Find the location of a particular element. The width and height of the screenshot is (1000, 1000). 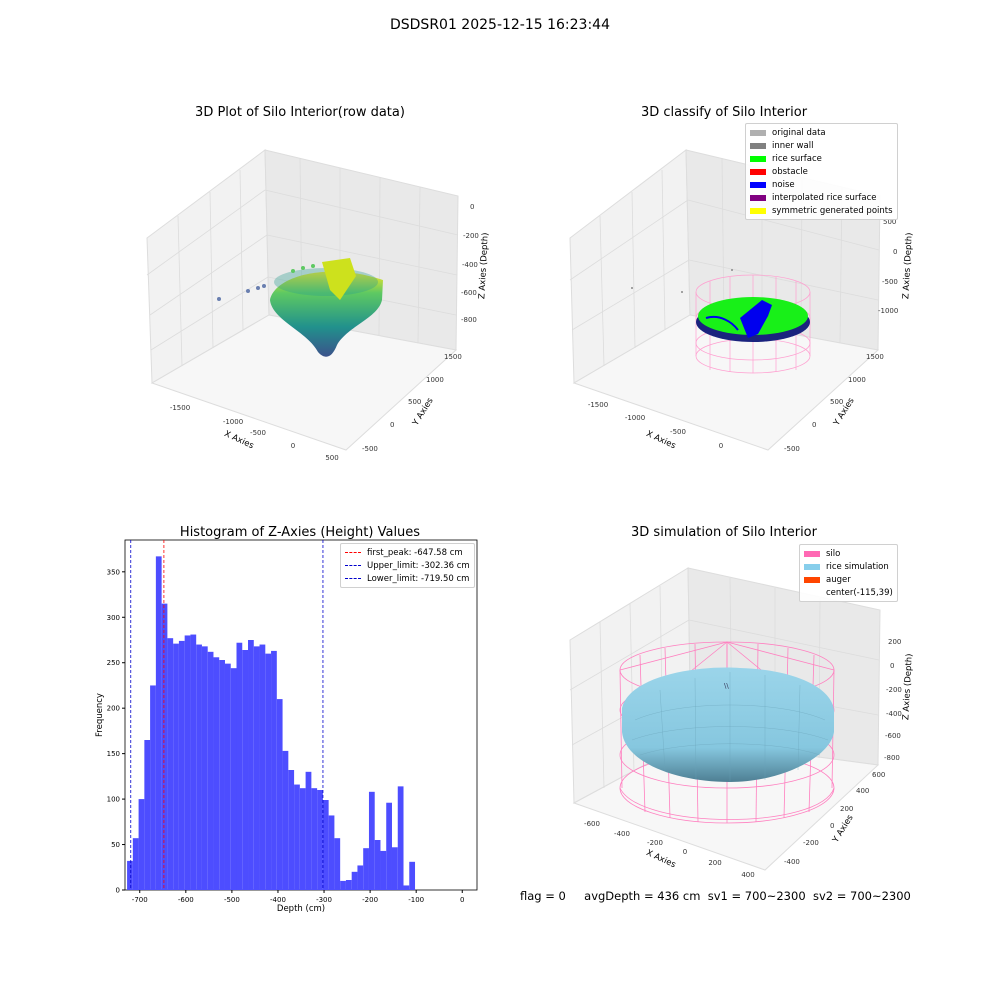

hist-legend-label: Upper_limit: -302.36 cm is located at coordinates (418, 565).